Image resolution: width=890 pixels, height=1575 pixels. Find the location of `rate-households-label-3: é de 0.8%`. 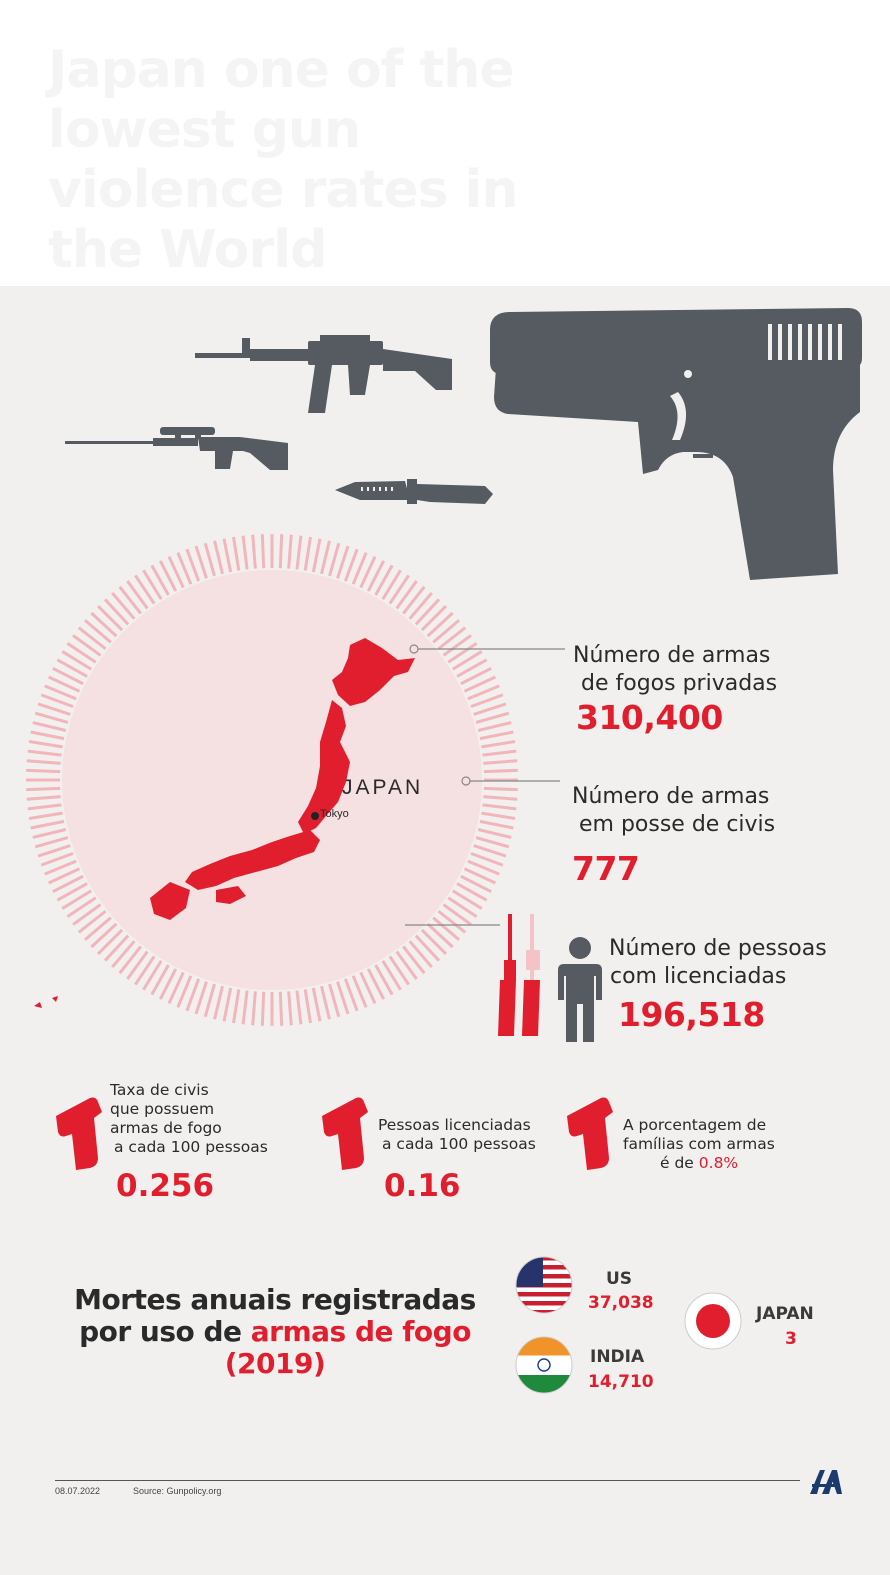

rate-households-label-3: é de 0.8% is located at coordinates (699, 1163).